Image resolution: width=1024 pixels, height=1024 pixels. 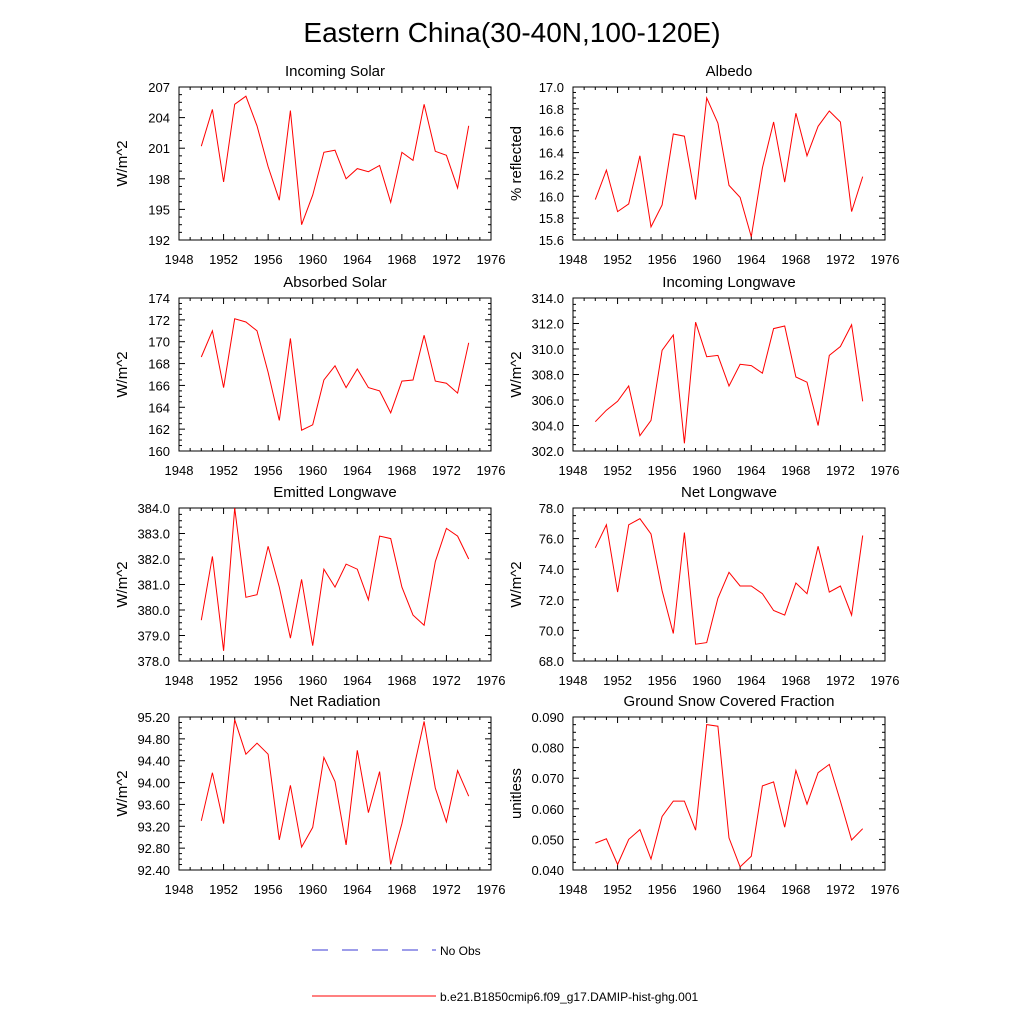 I want to click on y-tick-label: 382.0, so click(x=153, y=559).